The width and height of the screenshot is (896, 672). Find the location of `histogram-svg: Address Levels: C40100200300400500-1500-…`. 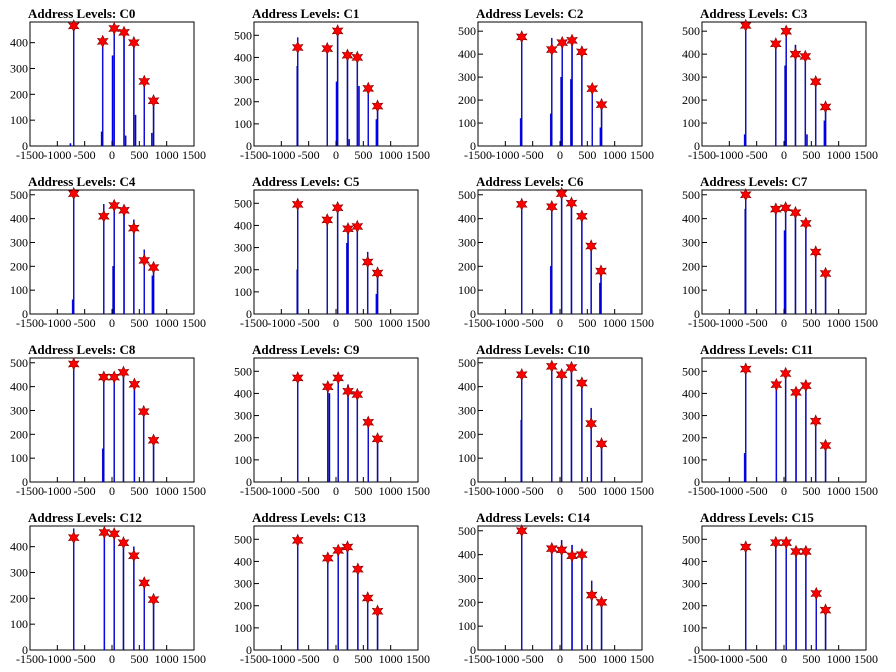

histogram-svg: Address Levels: C40100200300400500-1500-… is located at coordinates (108, 252).